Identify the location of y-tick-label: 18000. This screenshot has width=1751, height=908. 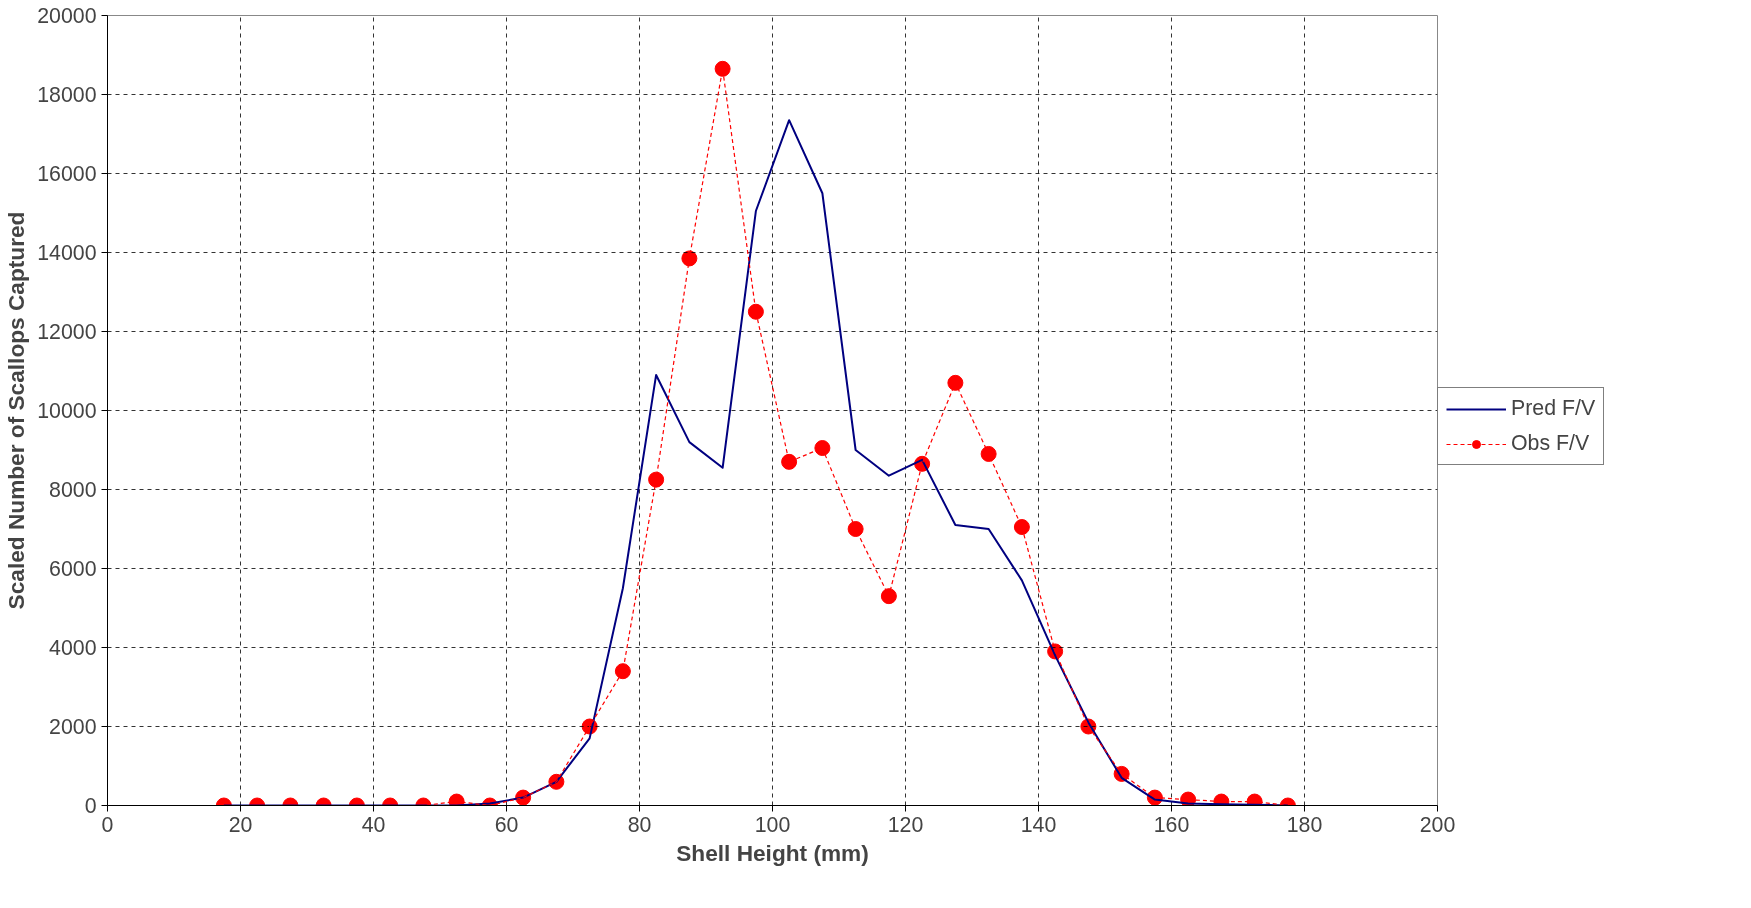
(67, 95).